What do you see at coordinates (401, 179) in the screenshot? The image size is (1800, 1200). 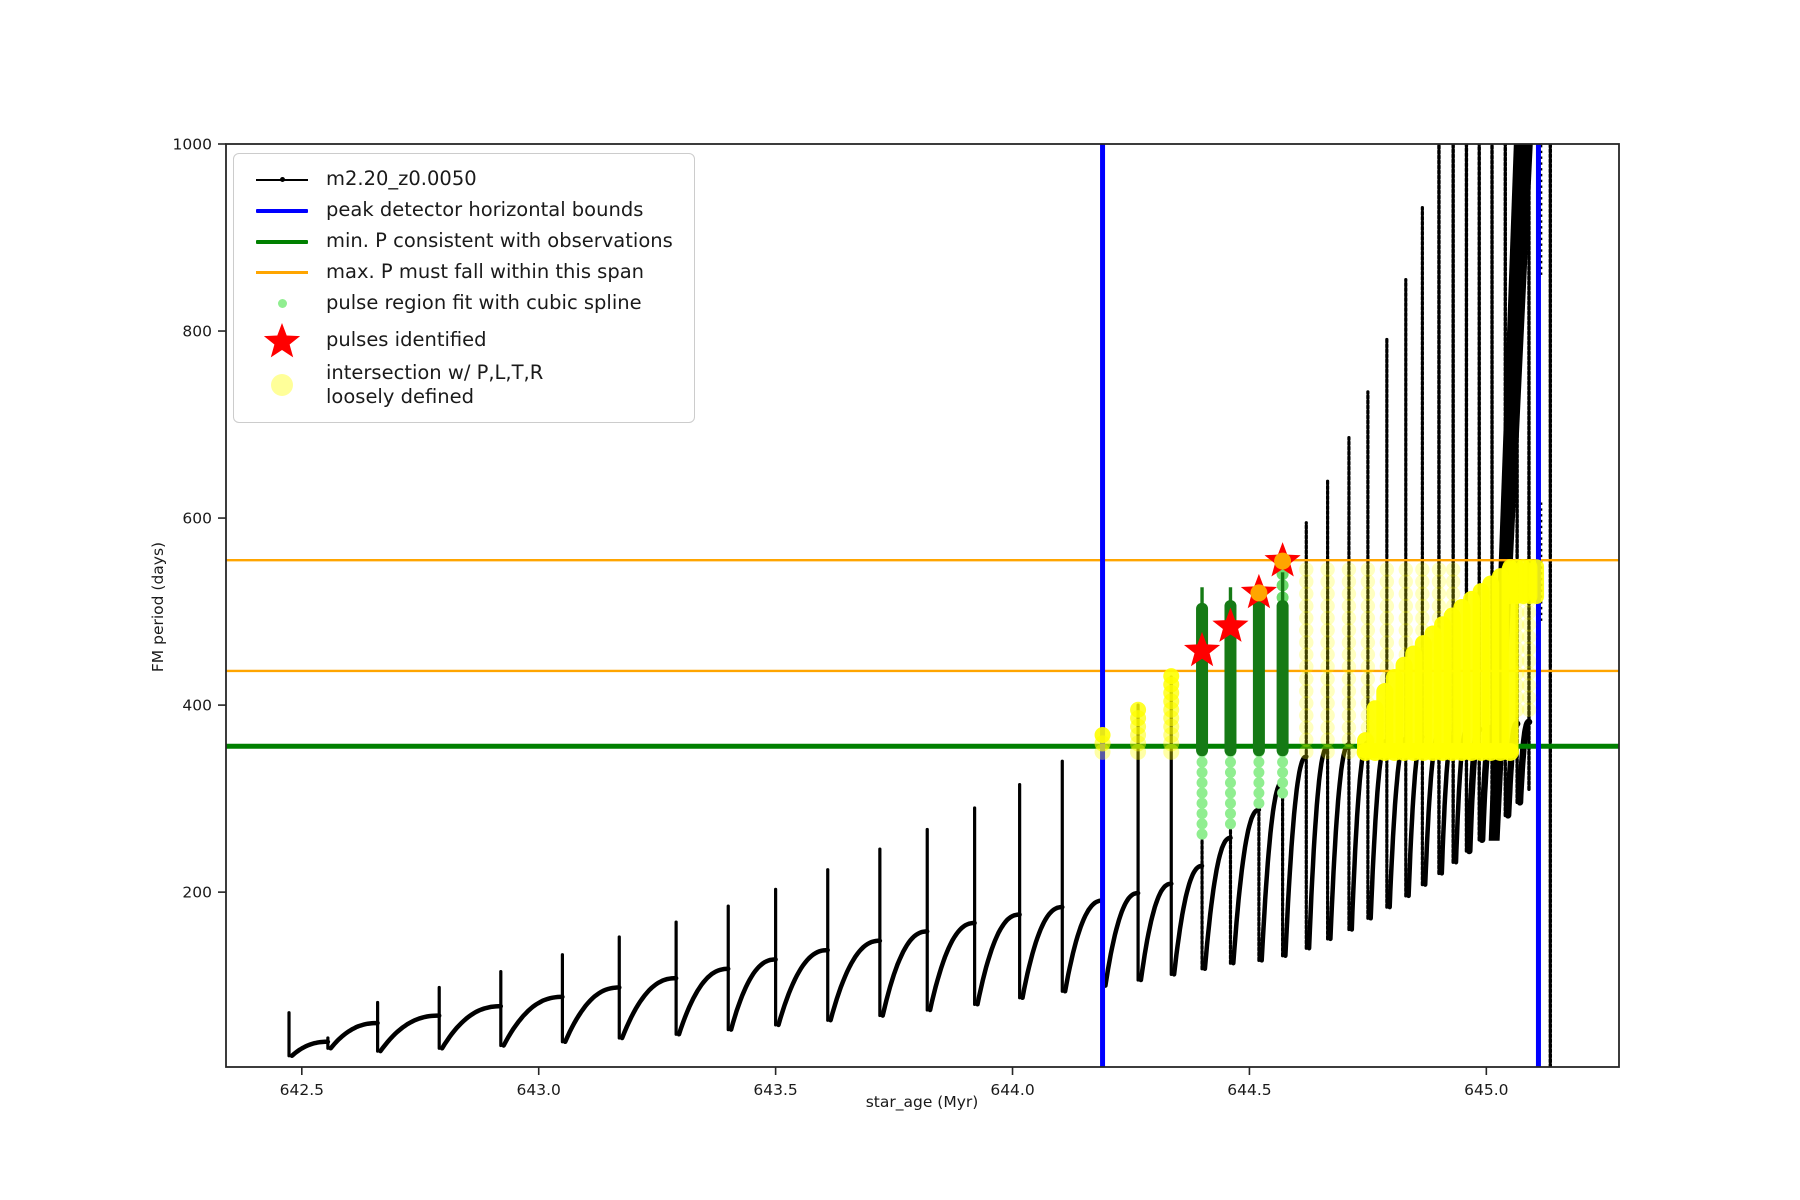 I see `legend-label: m2.20_z0.0050` at bounding box center [401, 179].